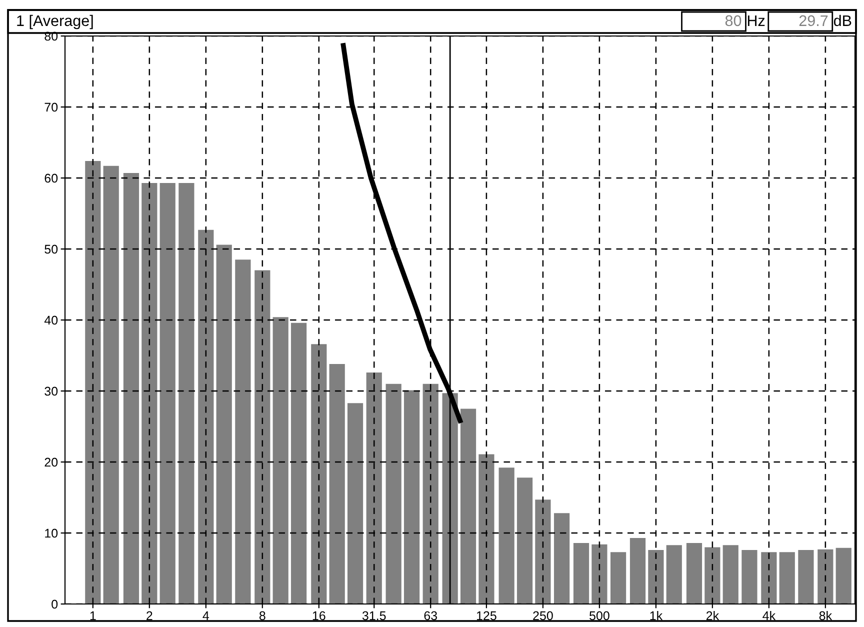  I want to click on x-tick-label: 8, so click(262, 615).